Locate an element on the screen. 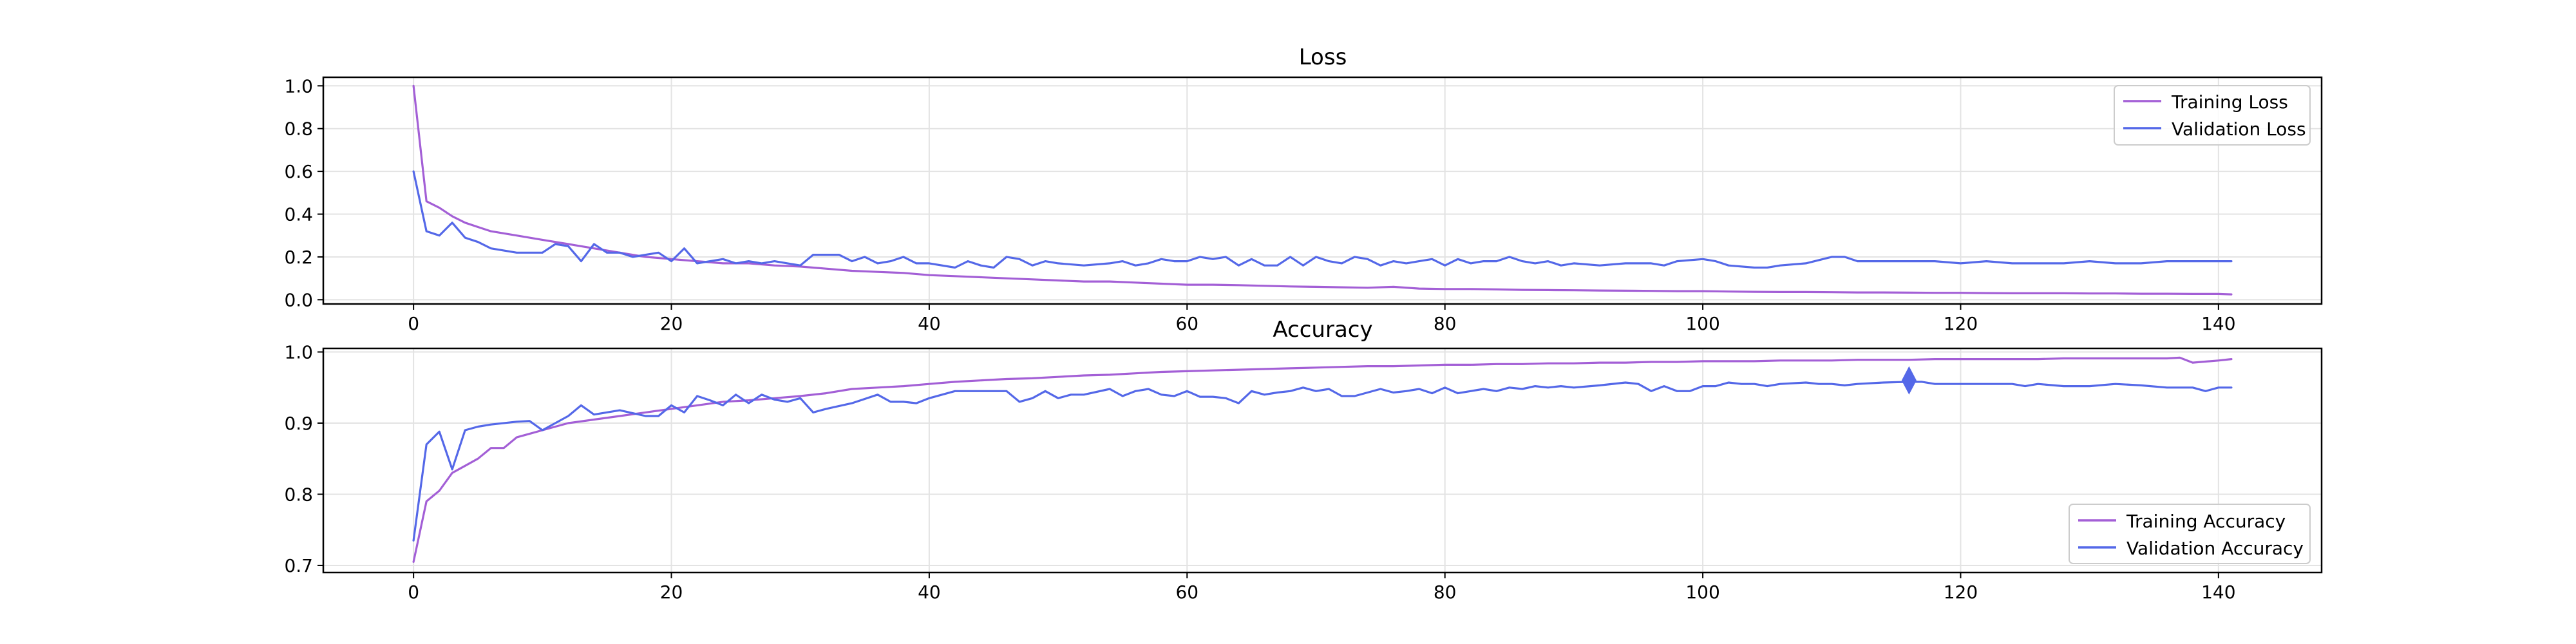 The height and width of the screenshot is (644, 2576). accuracy-chart-legend: Training Accuracy Validation Accuracy is located at coordinates (2190, 534).